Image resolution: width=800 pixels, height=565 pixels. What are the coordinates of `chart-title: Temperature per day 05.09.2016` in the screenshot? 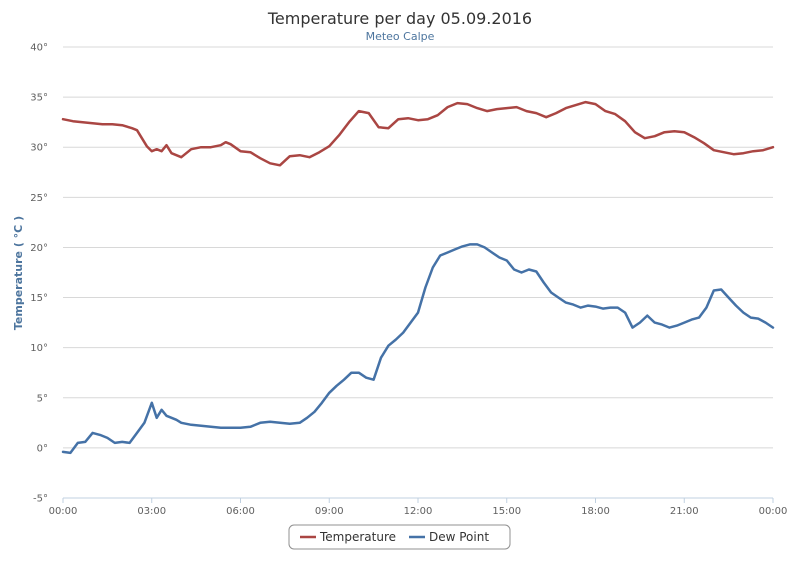 It's located at (399, 18).